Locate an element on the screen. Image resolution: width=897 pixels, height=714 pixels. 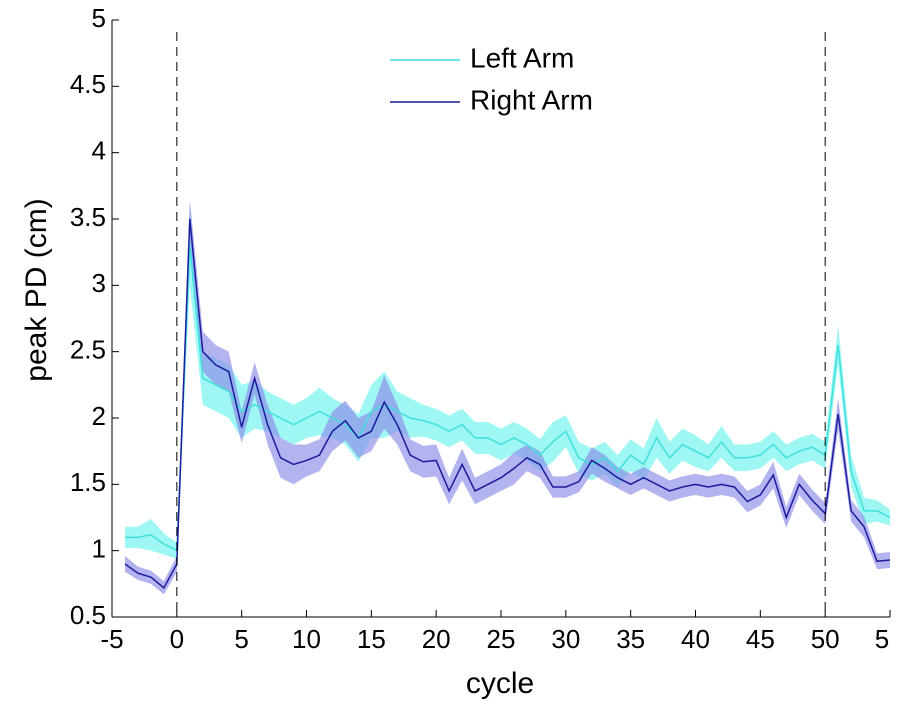
y-axis-label: peak PD (cm) is located at coordinates (36, 289).